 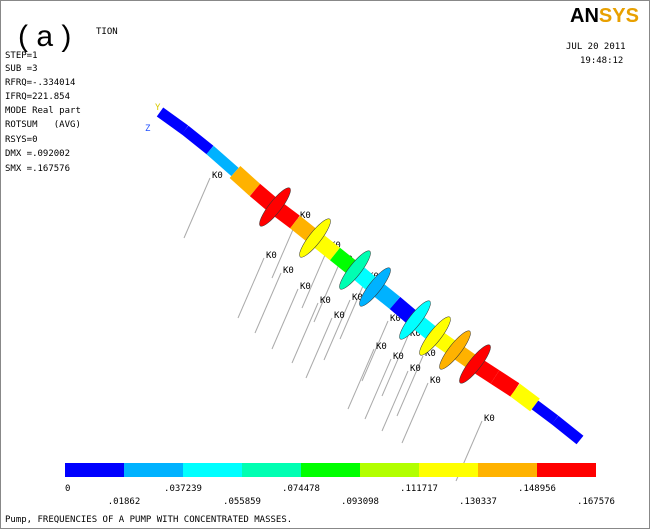 What do you see at coordinates (183, 489) in the screenshot?
I see `legend-label: .037239` at bounding box center [183, 489].